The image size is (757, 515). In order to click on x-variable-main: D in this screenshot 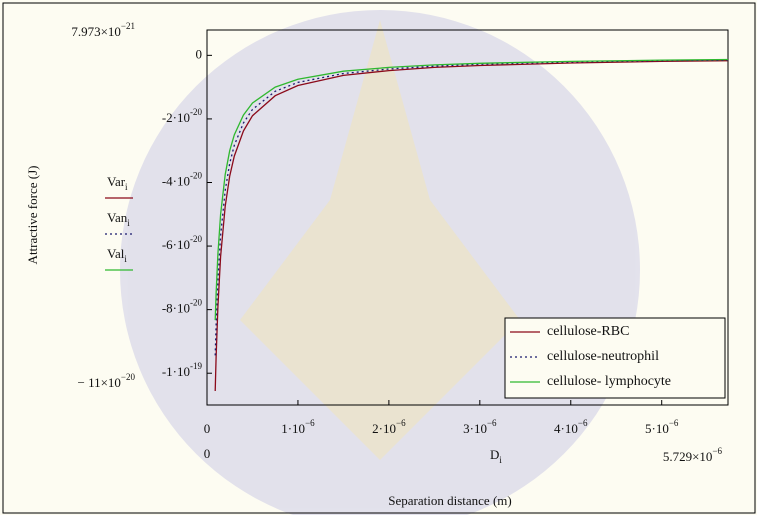, I will do `click(494, 454)`.